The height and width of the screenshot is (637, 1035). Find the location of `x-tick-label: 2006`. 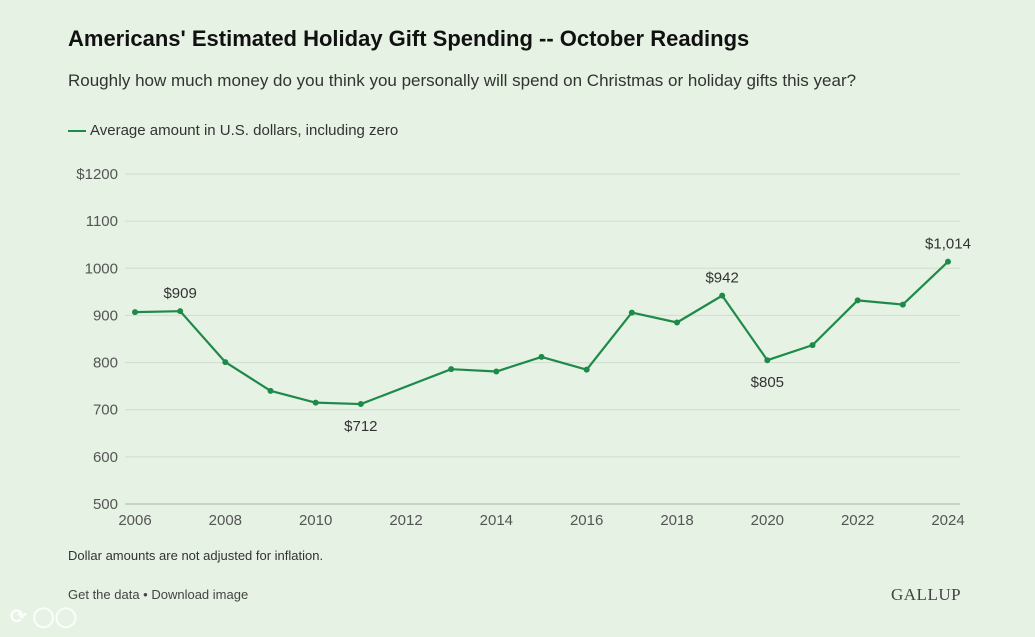

x-tick-label: 2006 is located at coordinates (134, 520).